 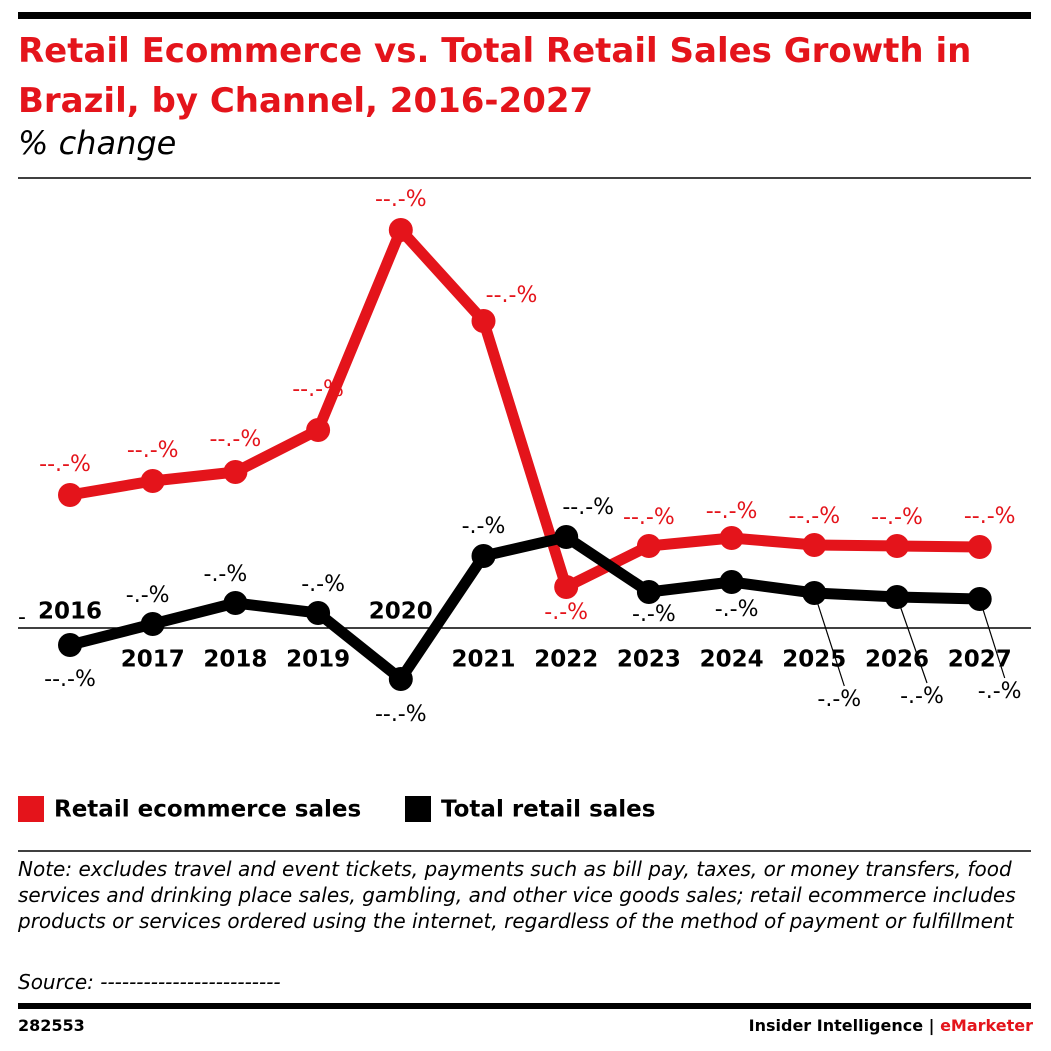 What do you see at coordinates (566, 660) in the screenshot?
I see `x-tick-label: 2022` at bounding box center [566, 660].